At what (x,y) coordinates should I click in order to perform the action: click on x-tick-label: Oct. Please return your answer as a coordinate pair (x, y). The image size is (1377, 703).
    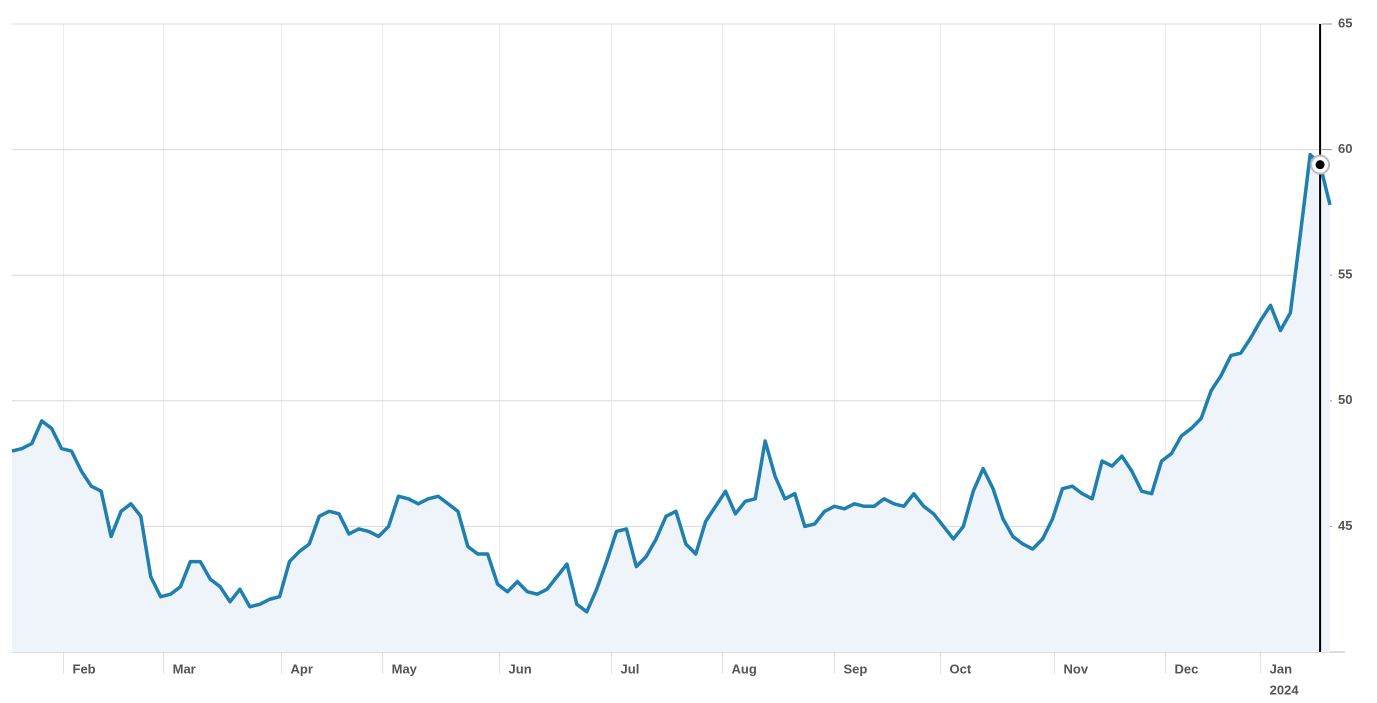
    Looking at the image, I should click on (961, 668).